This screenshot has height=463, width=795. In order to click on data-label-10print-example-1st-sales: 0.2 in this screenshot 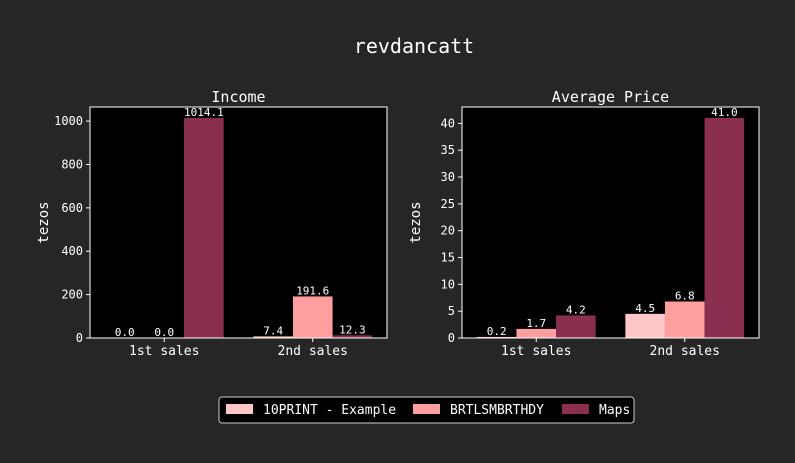, I will do `click(497, 331)`.